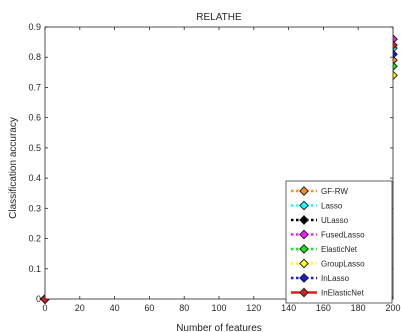 Image resolution: width=401 pixels, height=332 pixels. I want to click on legend-label: GroupLasso, so click(343, 264).